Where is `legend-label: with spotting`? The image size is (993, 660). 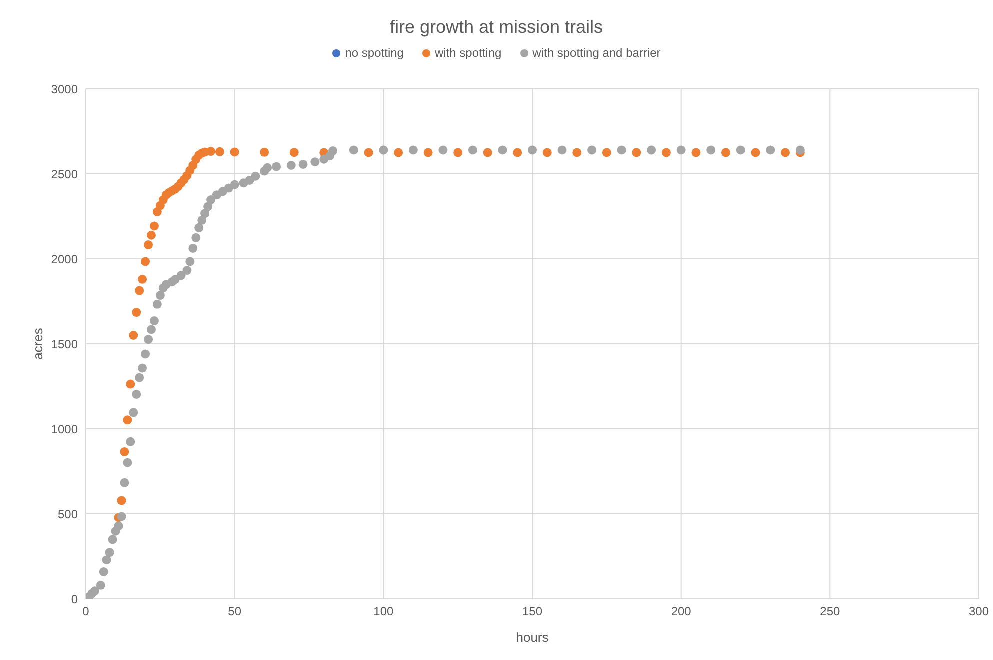 legend-label: with spotting is located at coordinates (468, 53).